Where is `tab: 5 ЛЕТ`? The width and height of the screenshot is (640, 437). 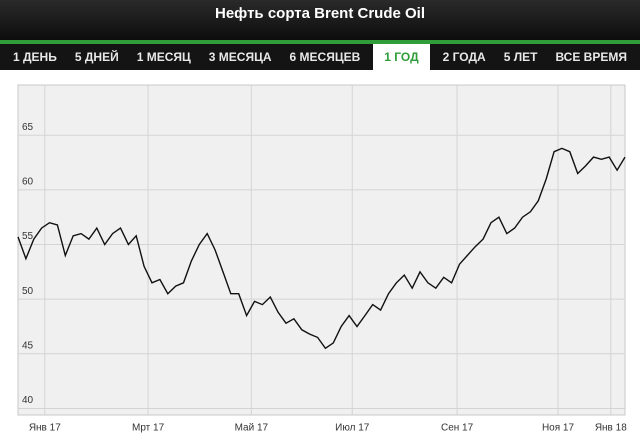 tab: 5 ЛЕТ is located at coordinates (520, 57).